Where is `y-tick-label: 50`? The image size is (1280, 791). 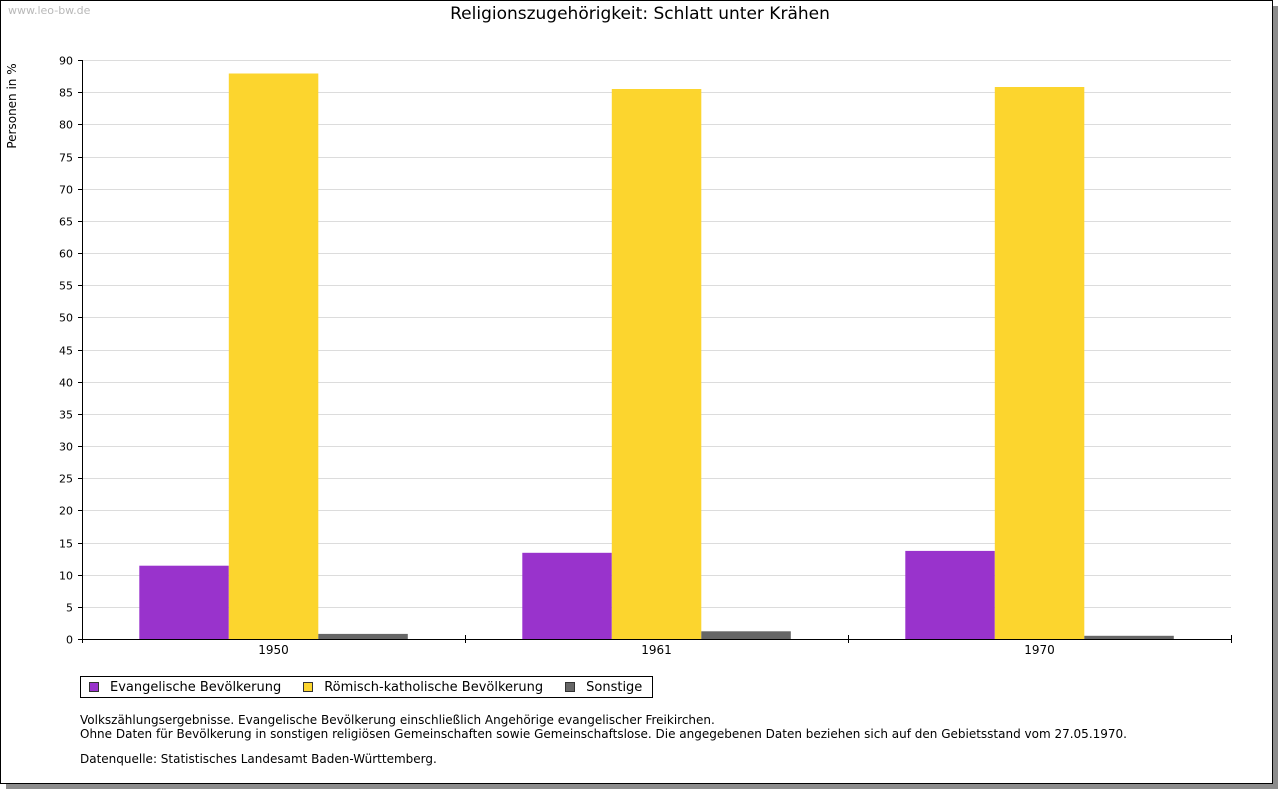 y-tick-label: 50 is located at coordinates (66, 318).